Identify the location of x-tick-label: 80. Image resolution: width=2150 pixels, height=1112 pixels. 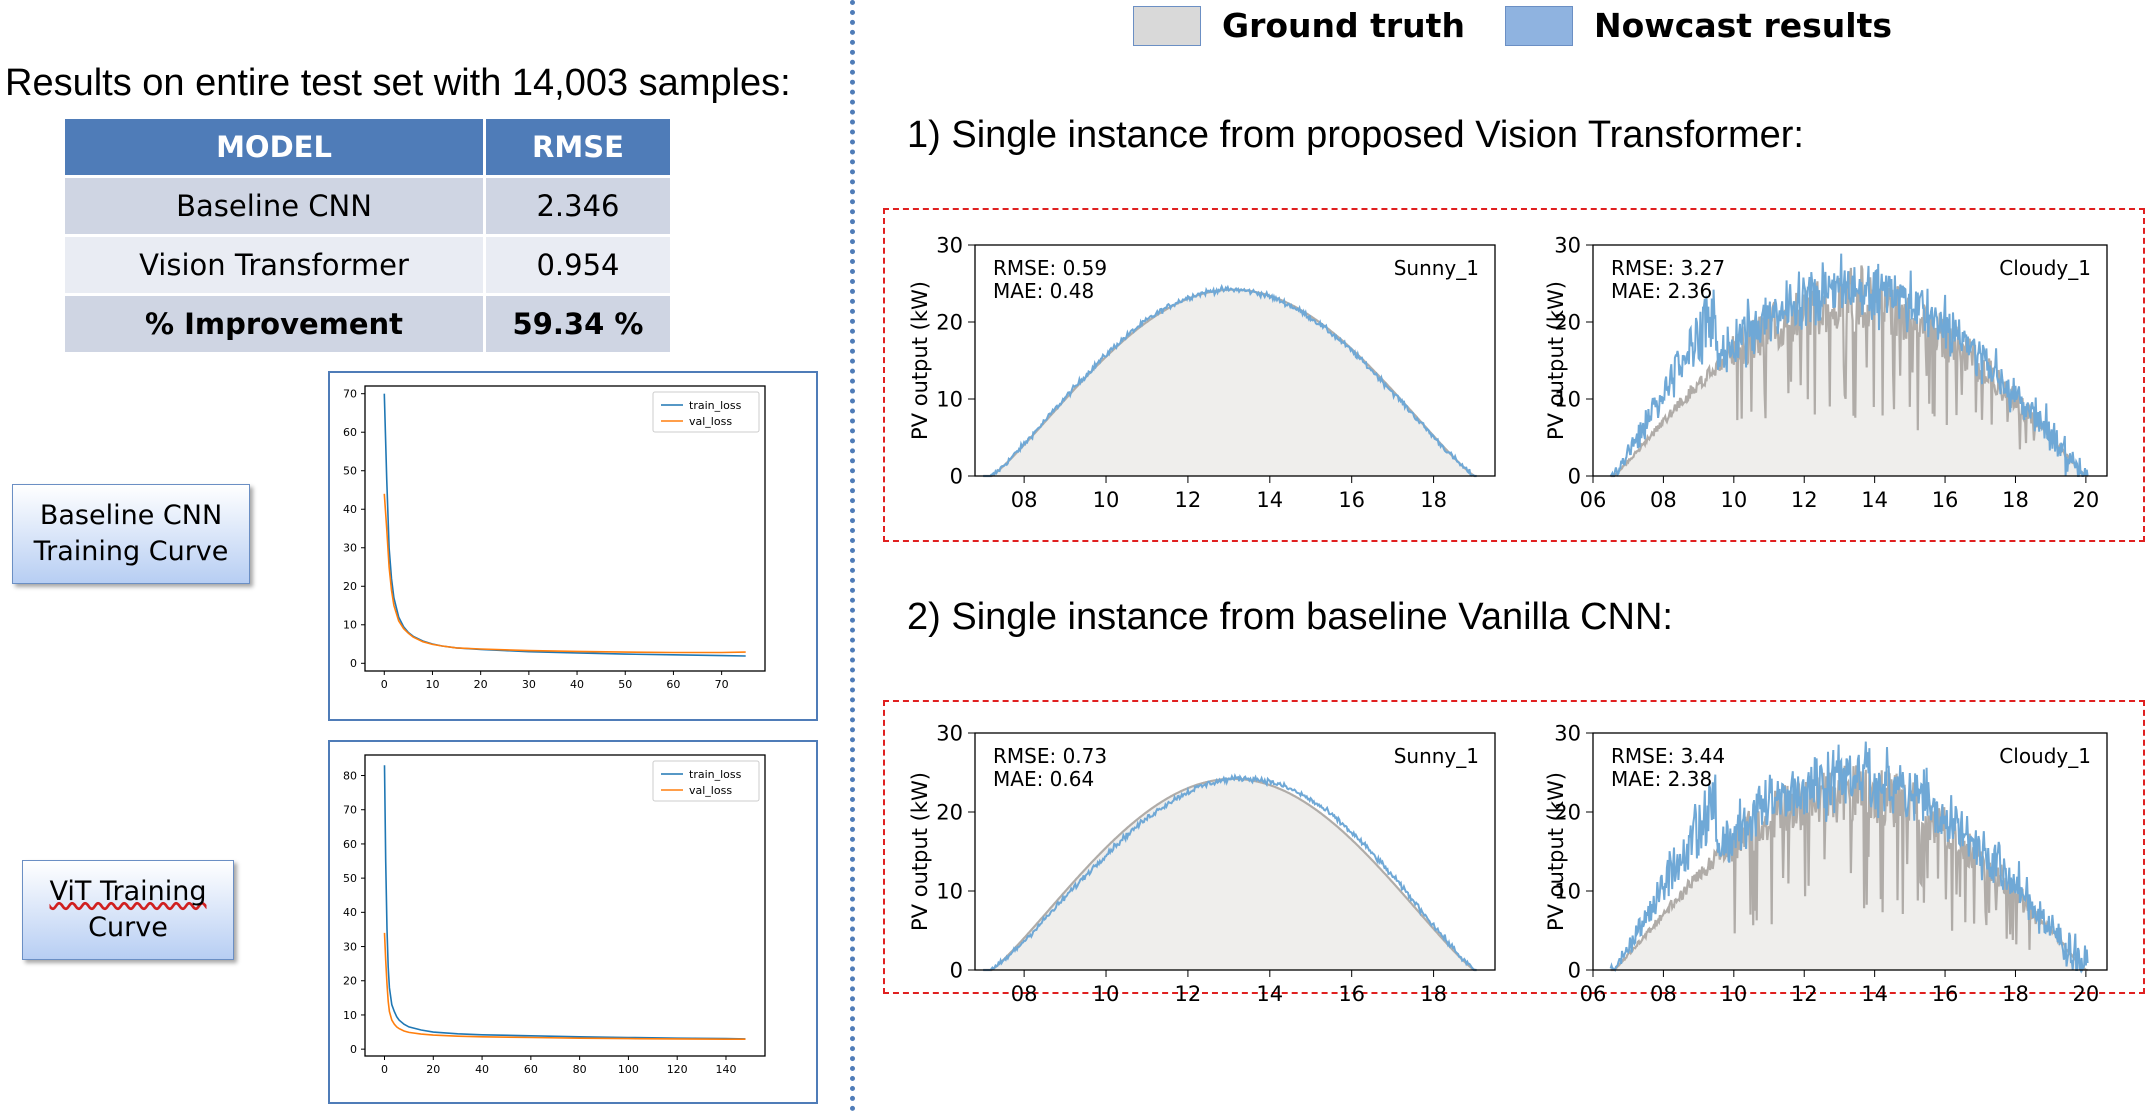
(580, 1069).